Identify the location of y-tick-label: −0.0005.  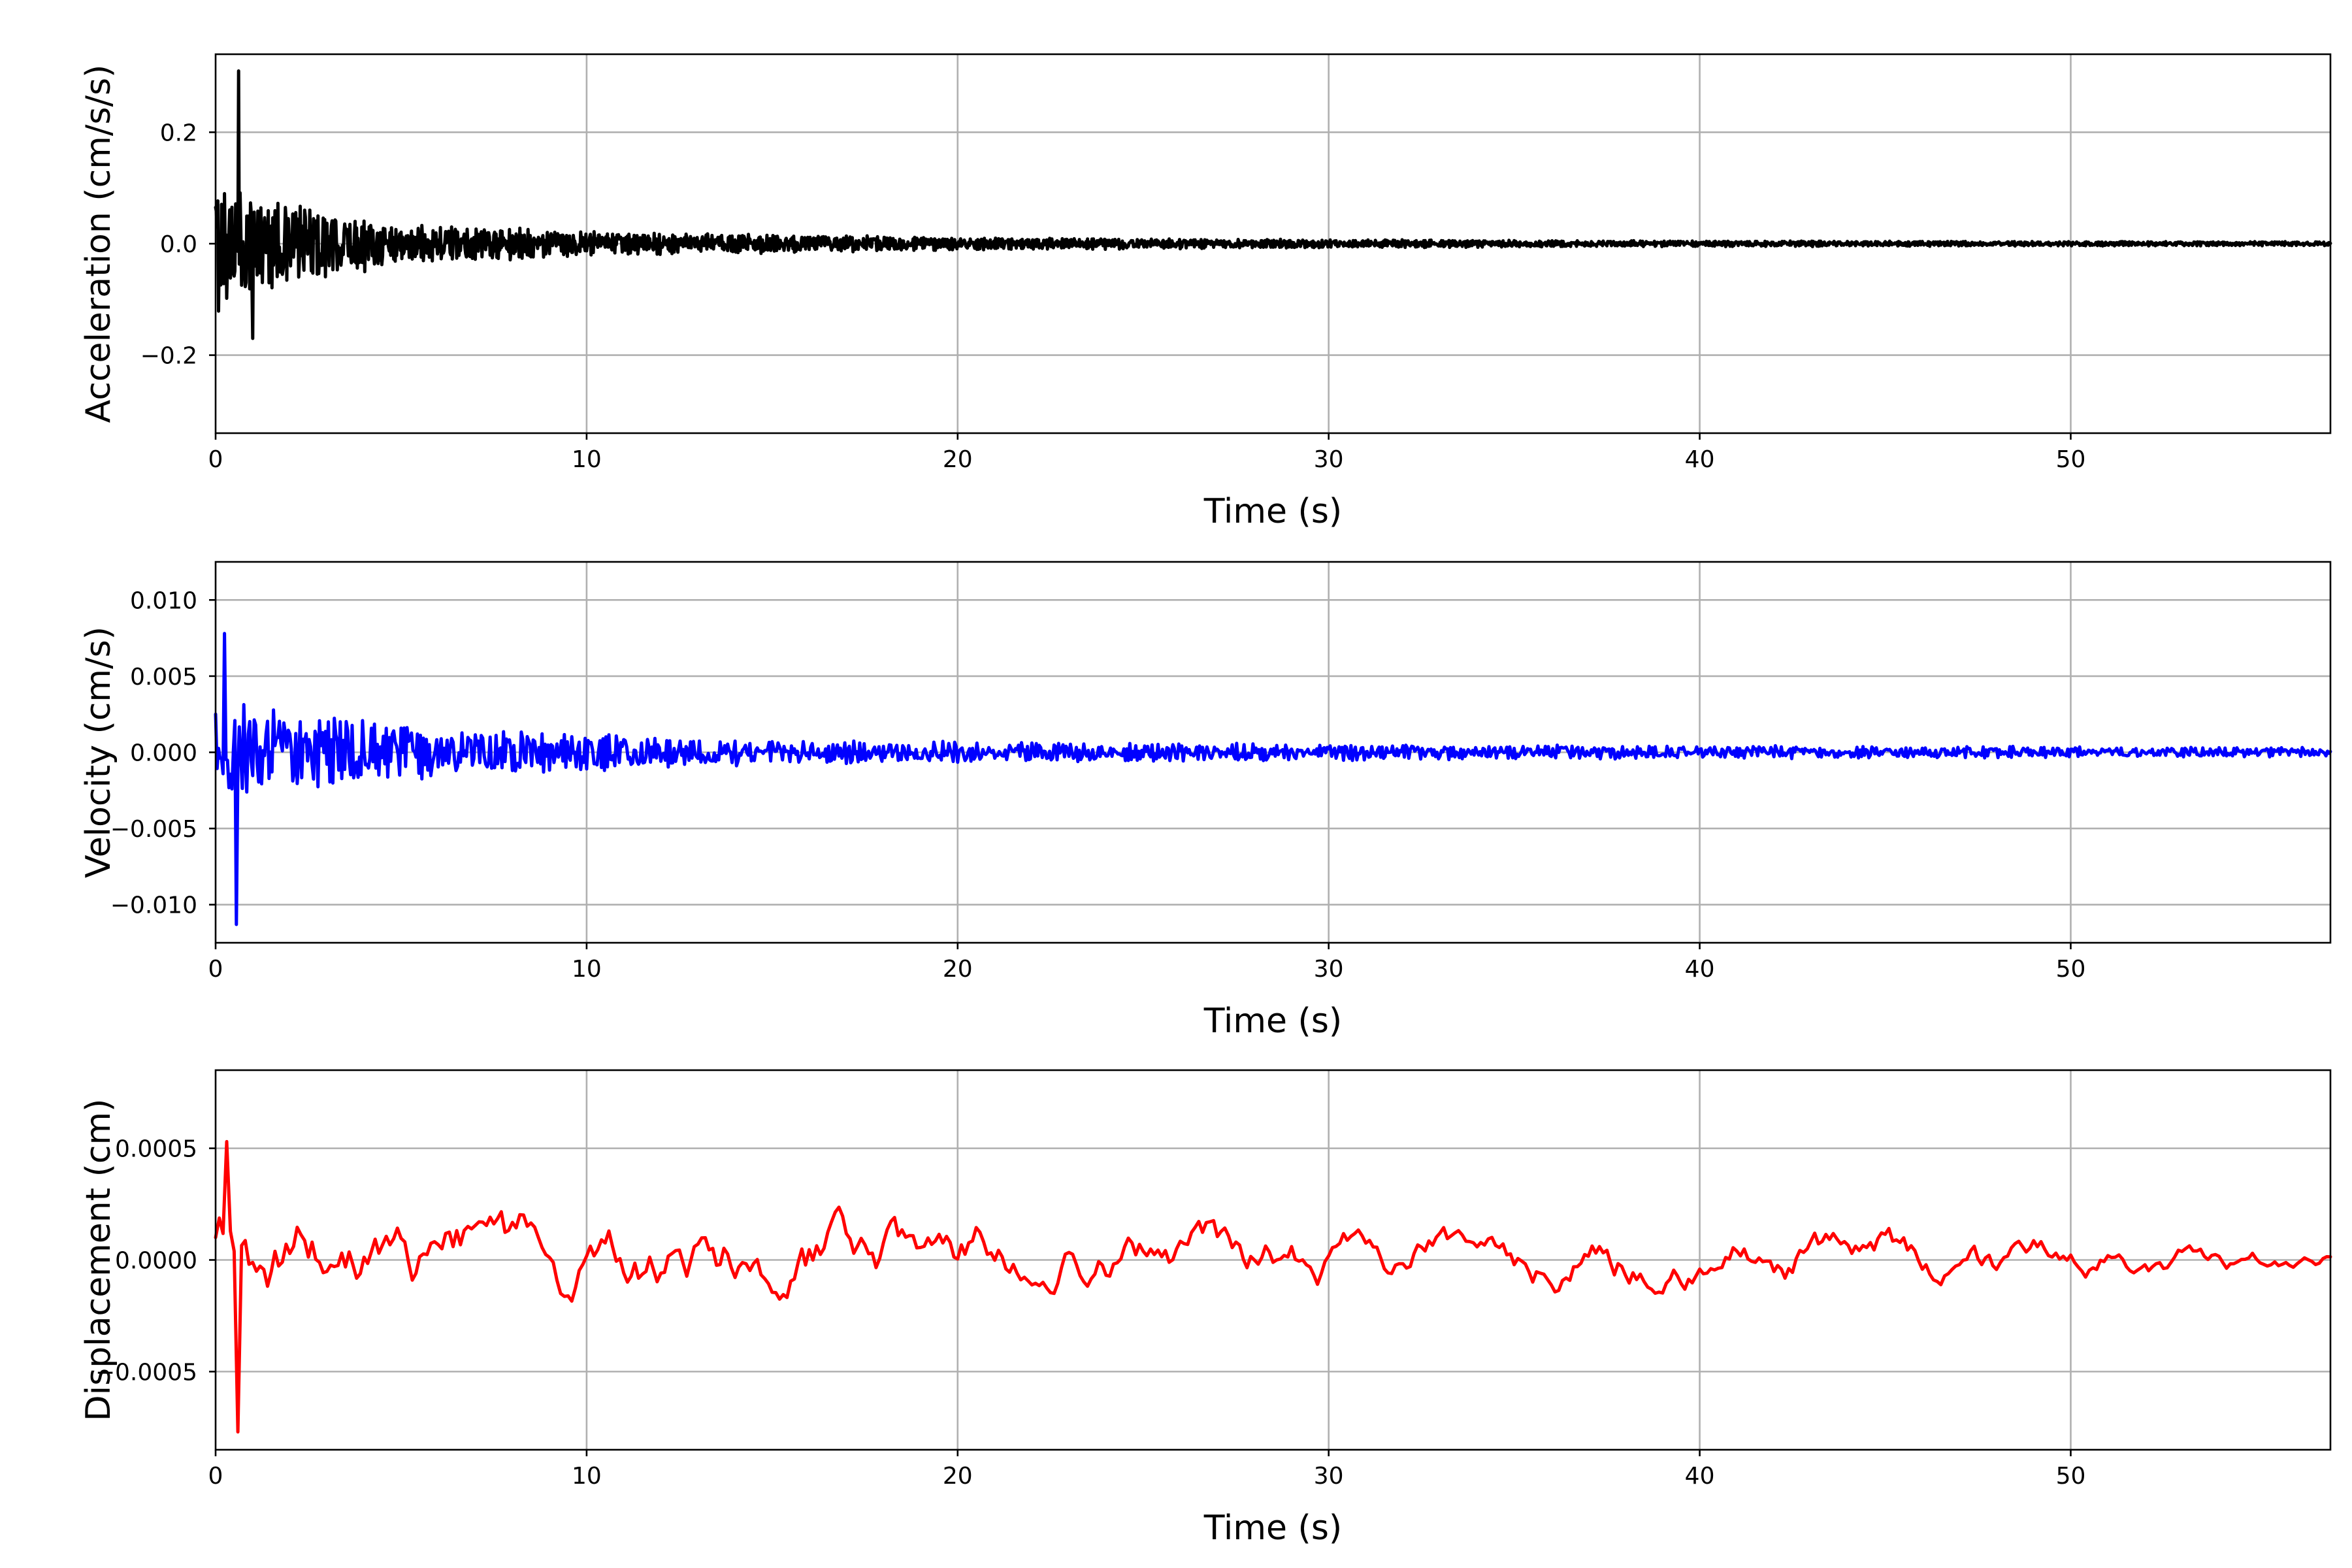
(146, 1372).